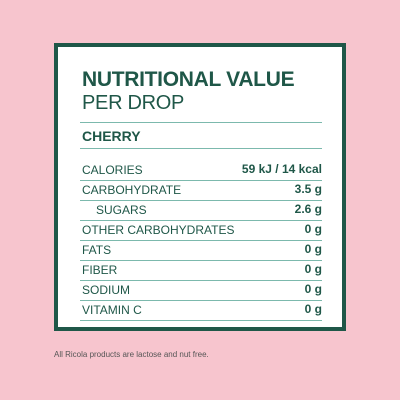  What do you see at coordinates (201, 291) in the screenshot?
I see `nutrient-row-sodium: SODIUM 0 g` at bounding box center [201, 291].